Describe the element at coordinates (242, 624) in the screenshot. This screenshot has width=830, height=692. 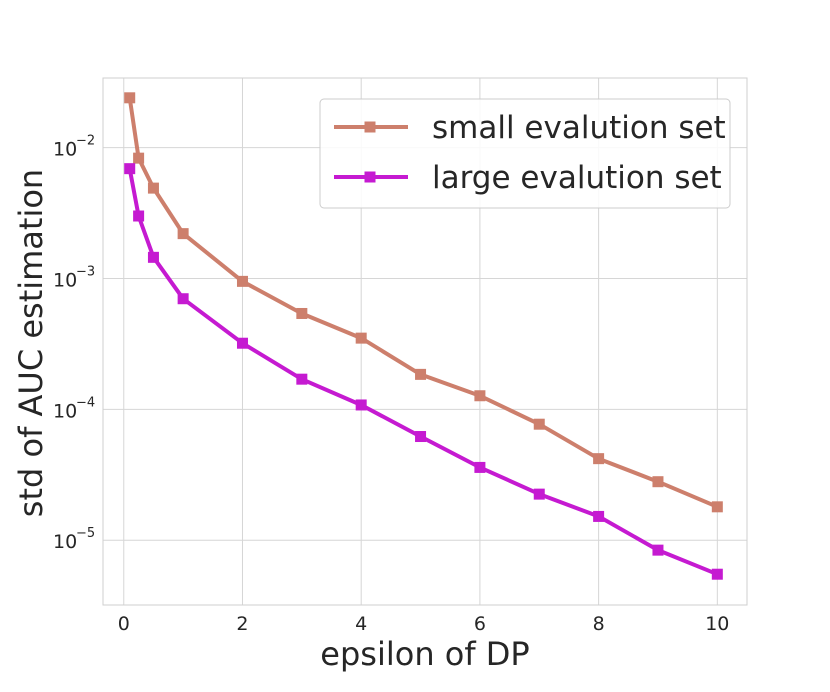
I see `x-tick-label: 2` at that location.